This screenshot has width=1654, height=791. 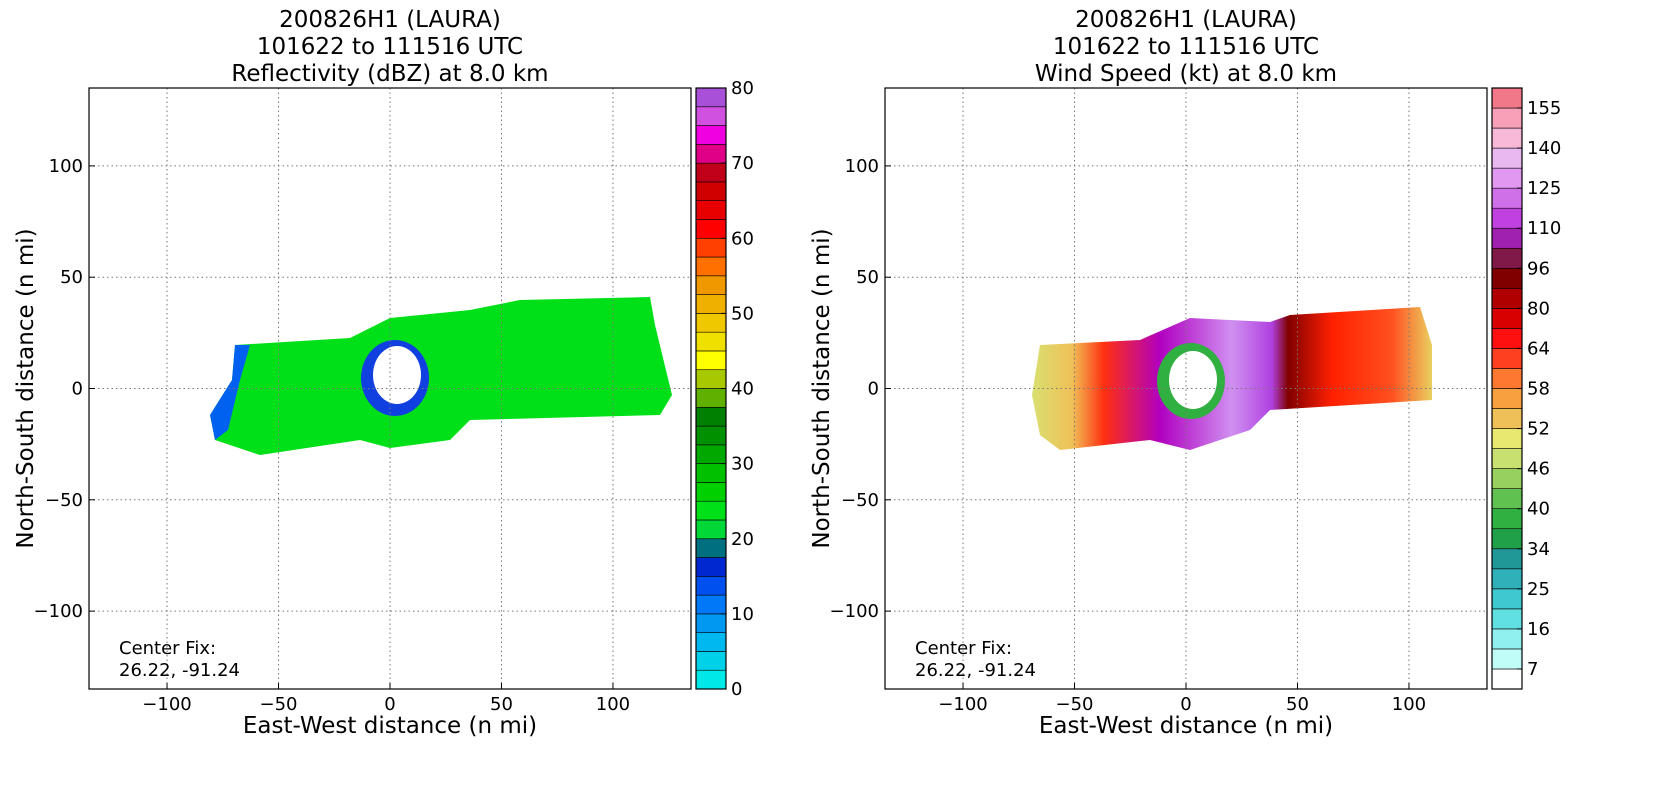 What do you see at coordinates (167, 648) in the screenshot?
I see `annotation: Center Fix:` at bounding box center [167, 648].